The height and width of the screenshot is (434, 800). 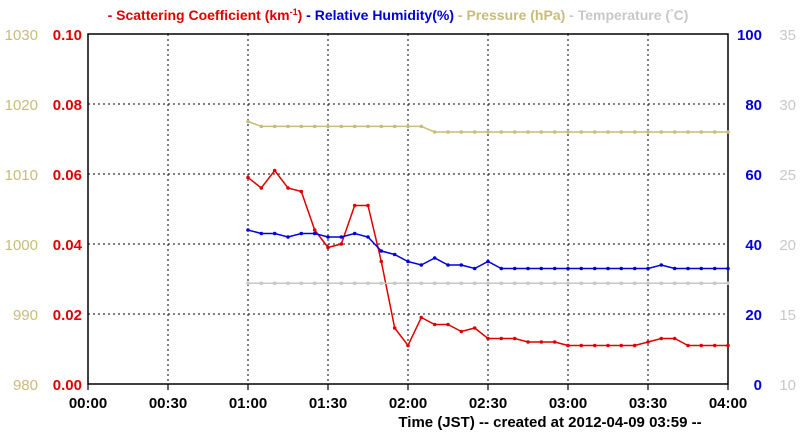 I want to click on humidity-tick-label: 20, so click(x=753, y=315).